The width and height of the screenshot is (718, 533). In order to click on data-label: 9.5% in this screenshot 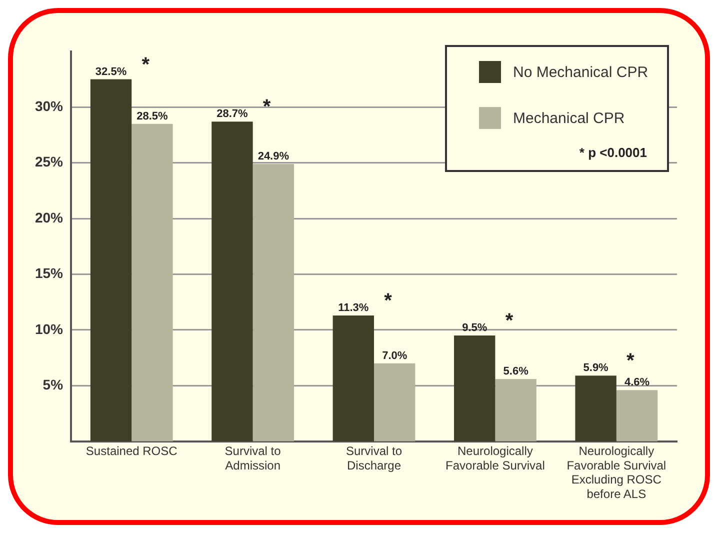, I will do `click(475, 328)`.